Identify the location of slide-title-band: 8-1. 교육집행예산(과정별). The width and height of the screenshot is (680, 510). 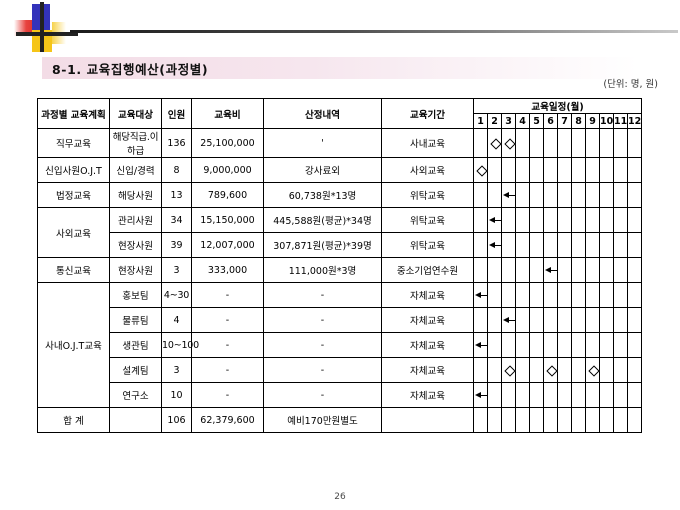
(340, 68).